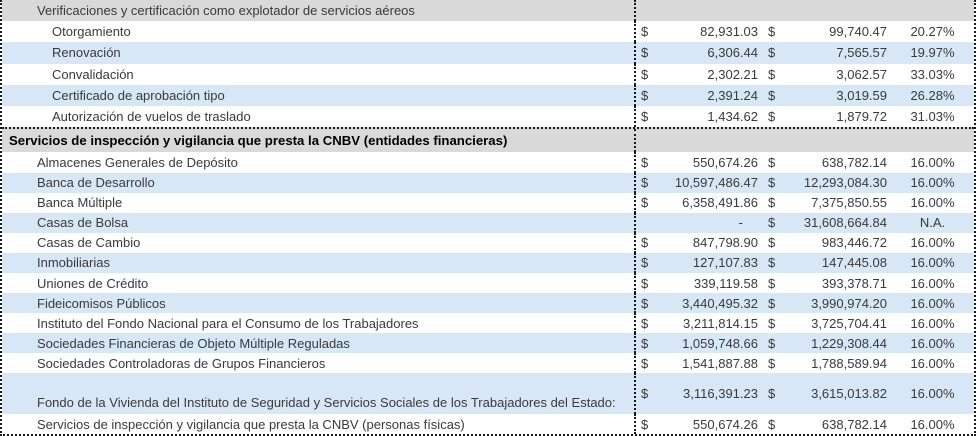 Image resolution: width=976 pixels, height=436 pixels. Describe the element at coordinates (861, 74) in the screenshot. I see `amount-col2-value: 3,062.57` at that location.